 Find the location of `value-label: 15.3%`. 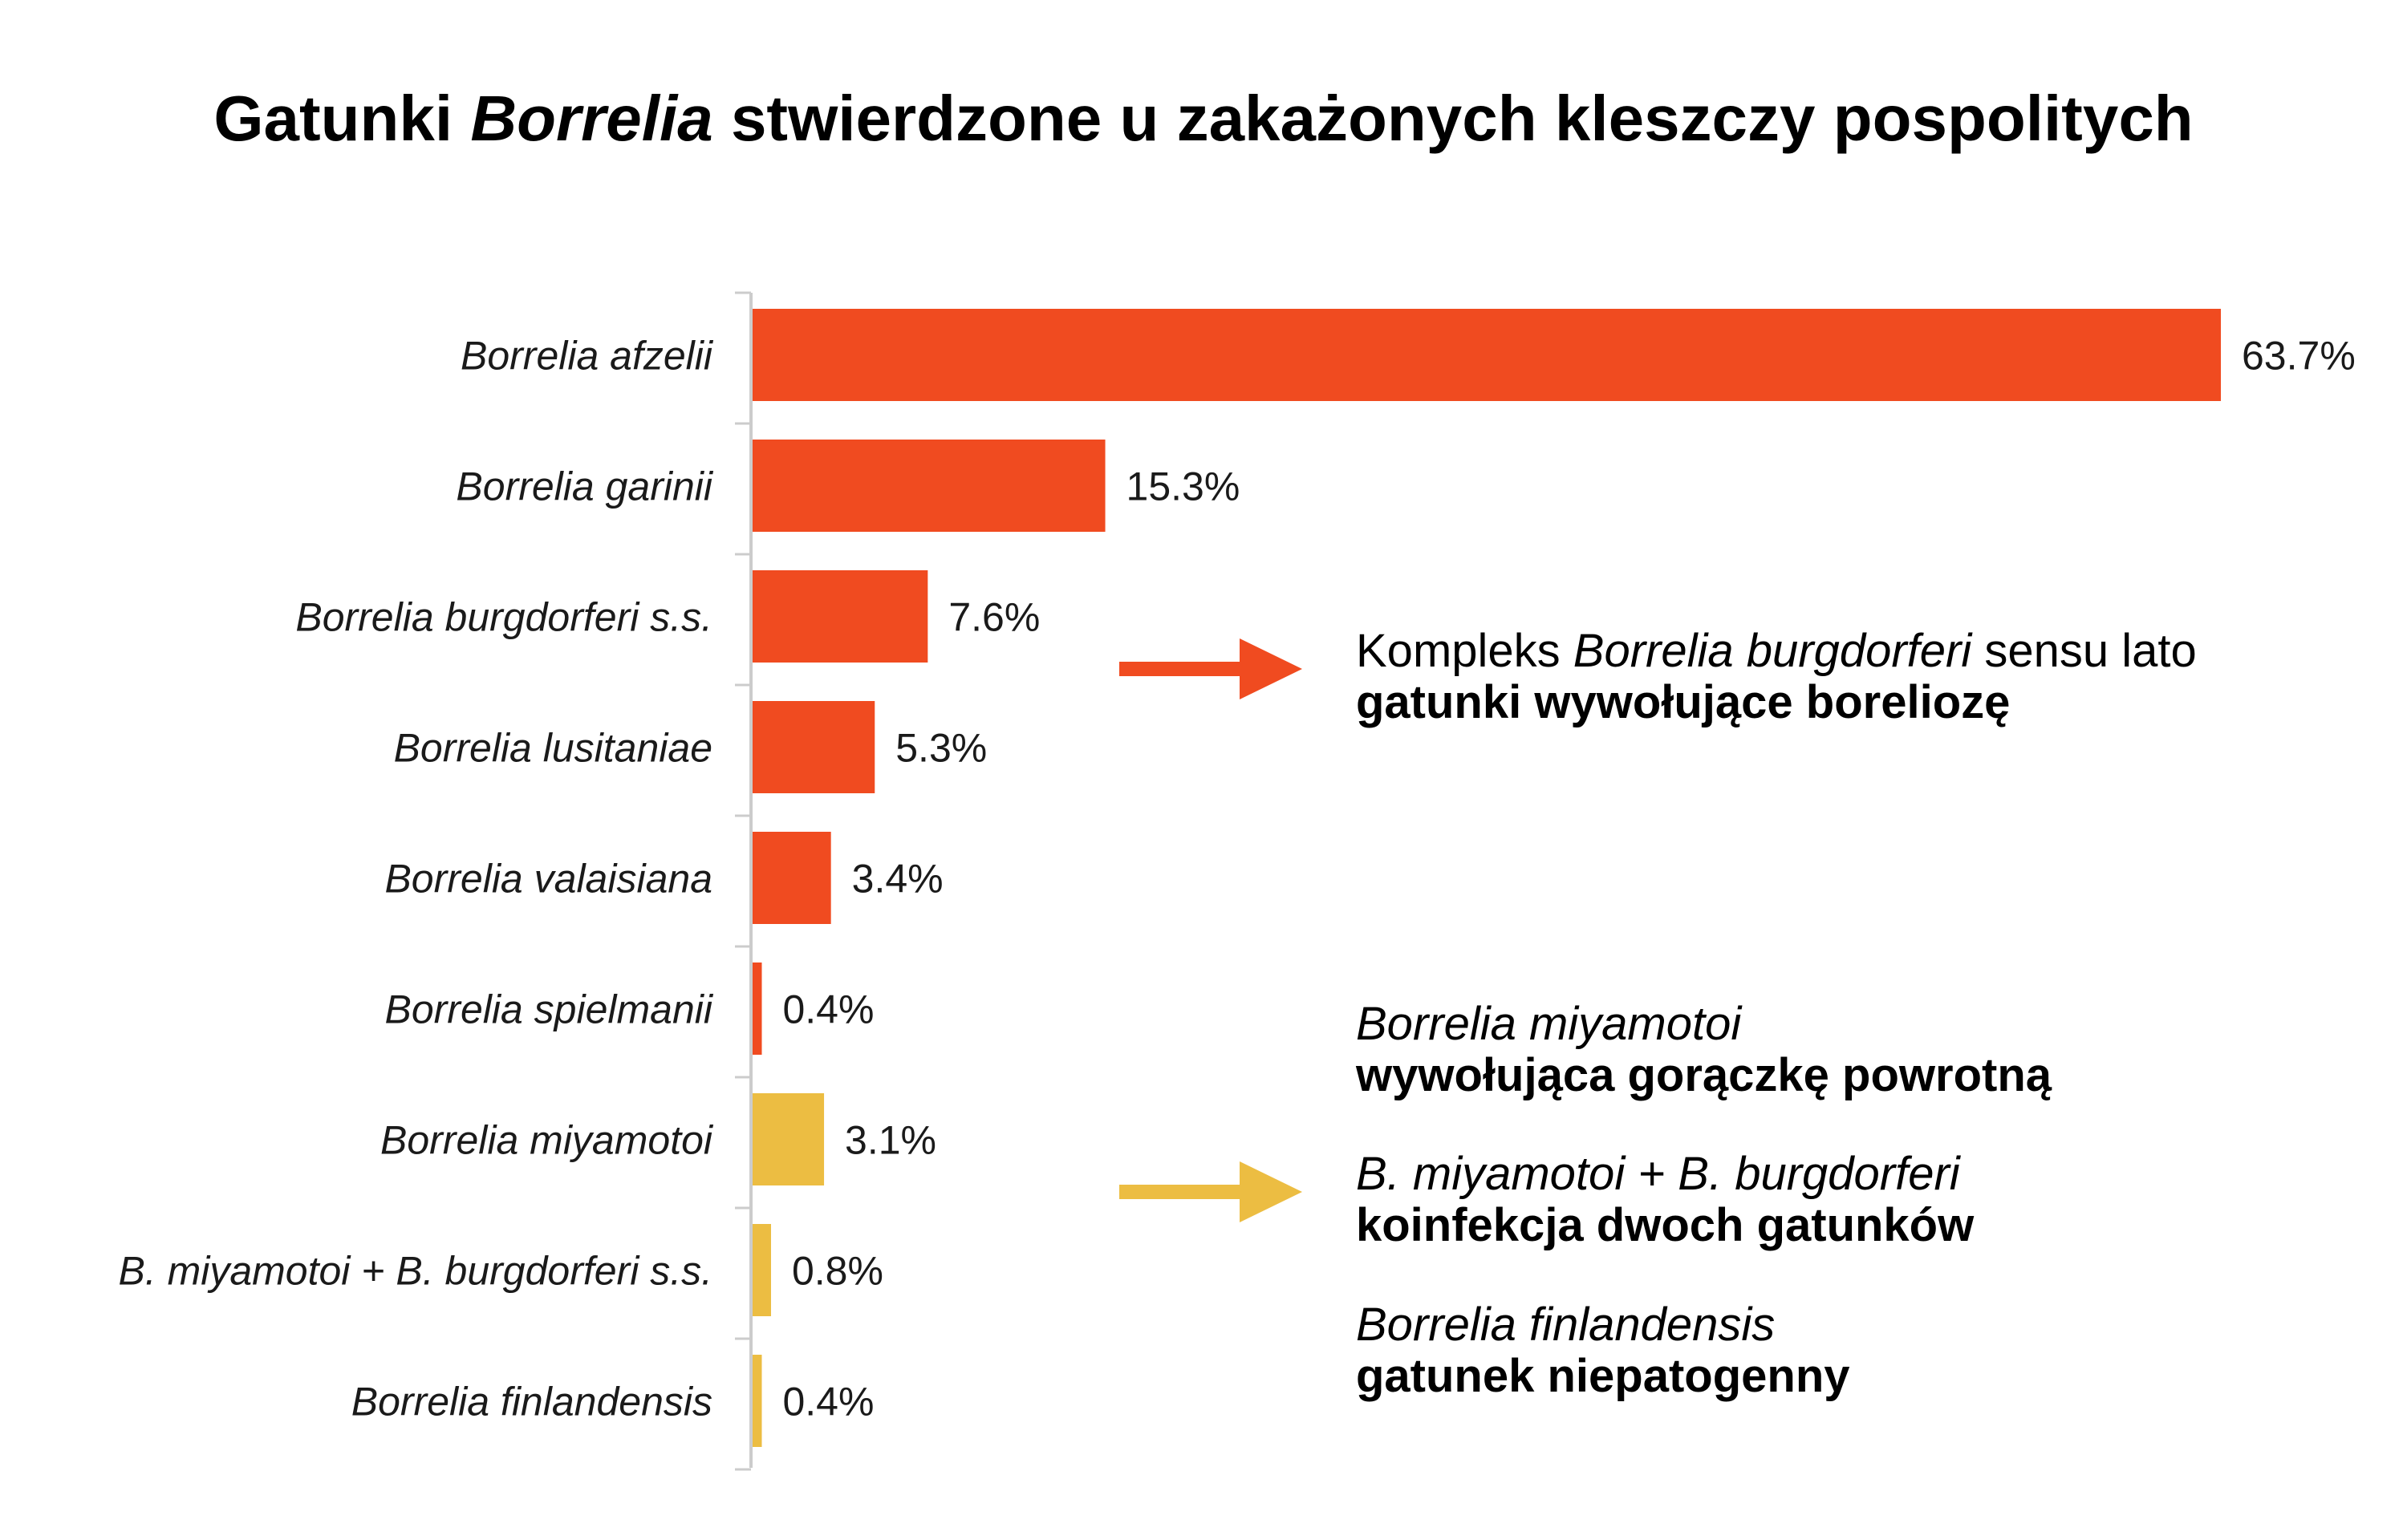

value-label: 15.3% is located at coordinates (1183, 486).